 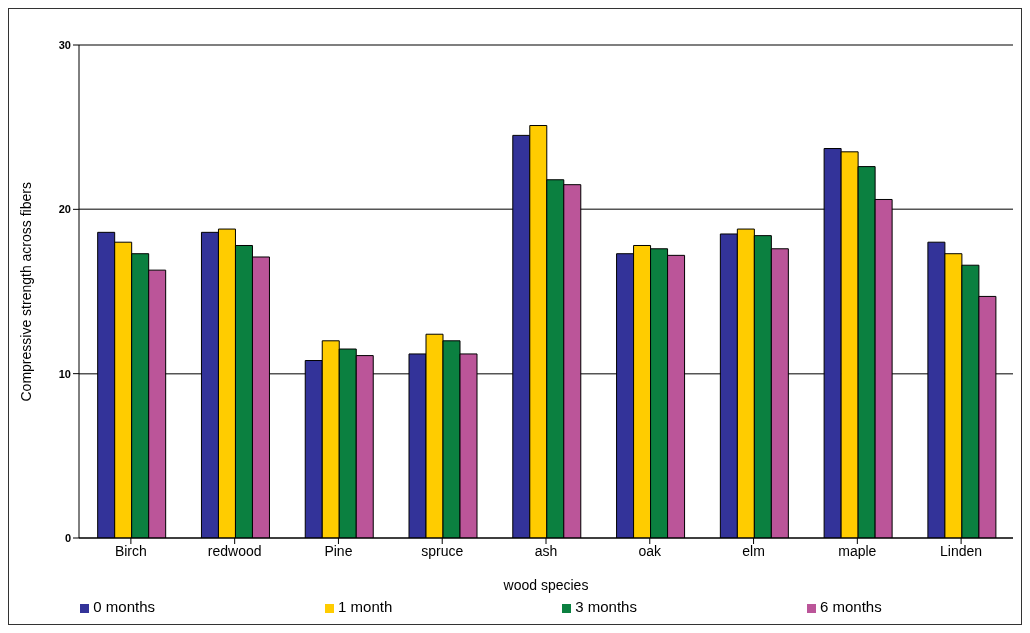 What do you see at coordinates (25, 292) in the screenshot?
I see `y-axis-title: Compressive strength across fibers` at bounding box center [25, 292].